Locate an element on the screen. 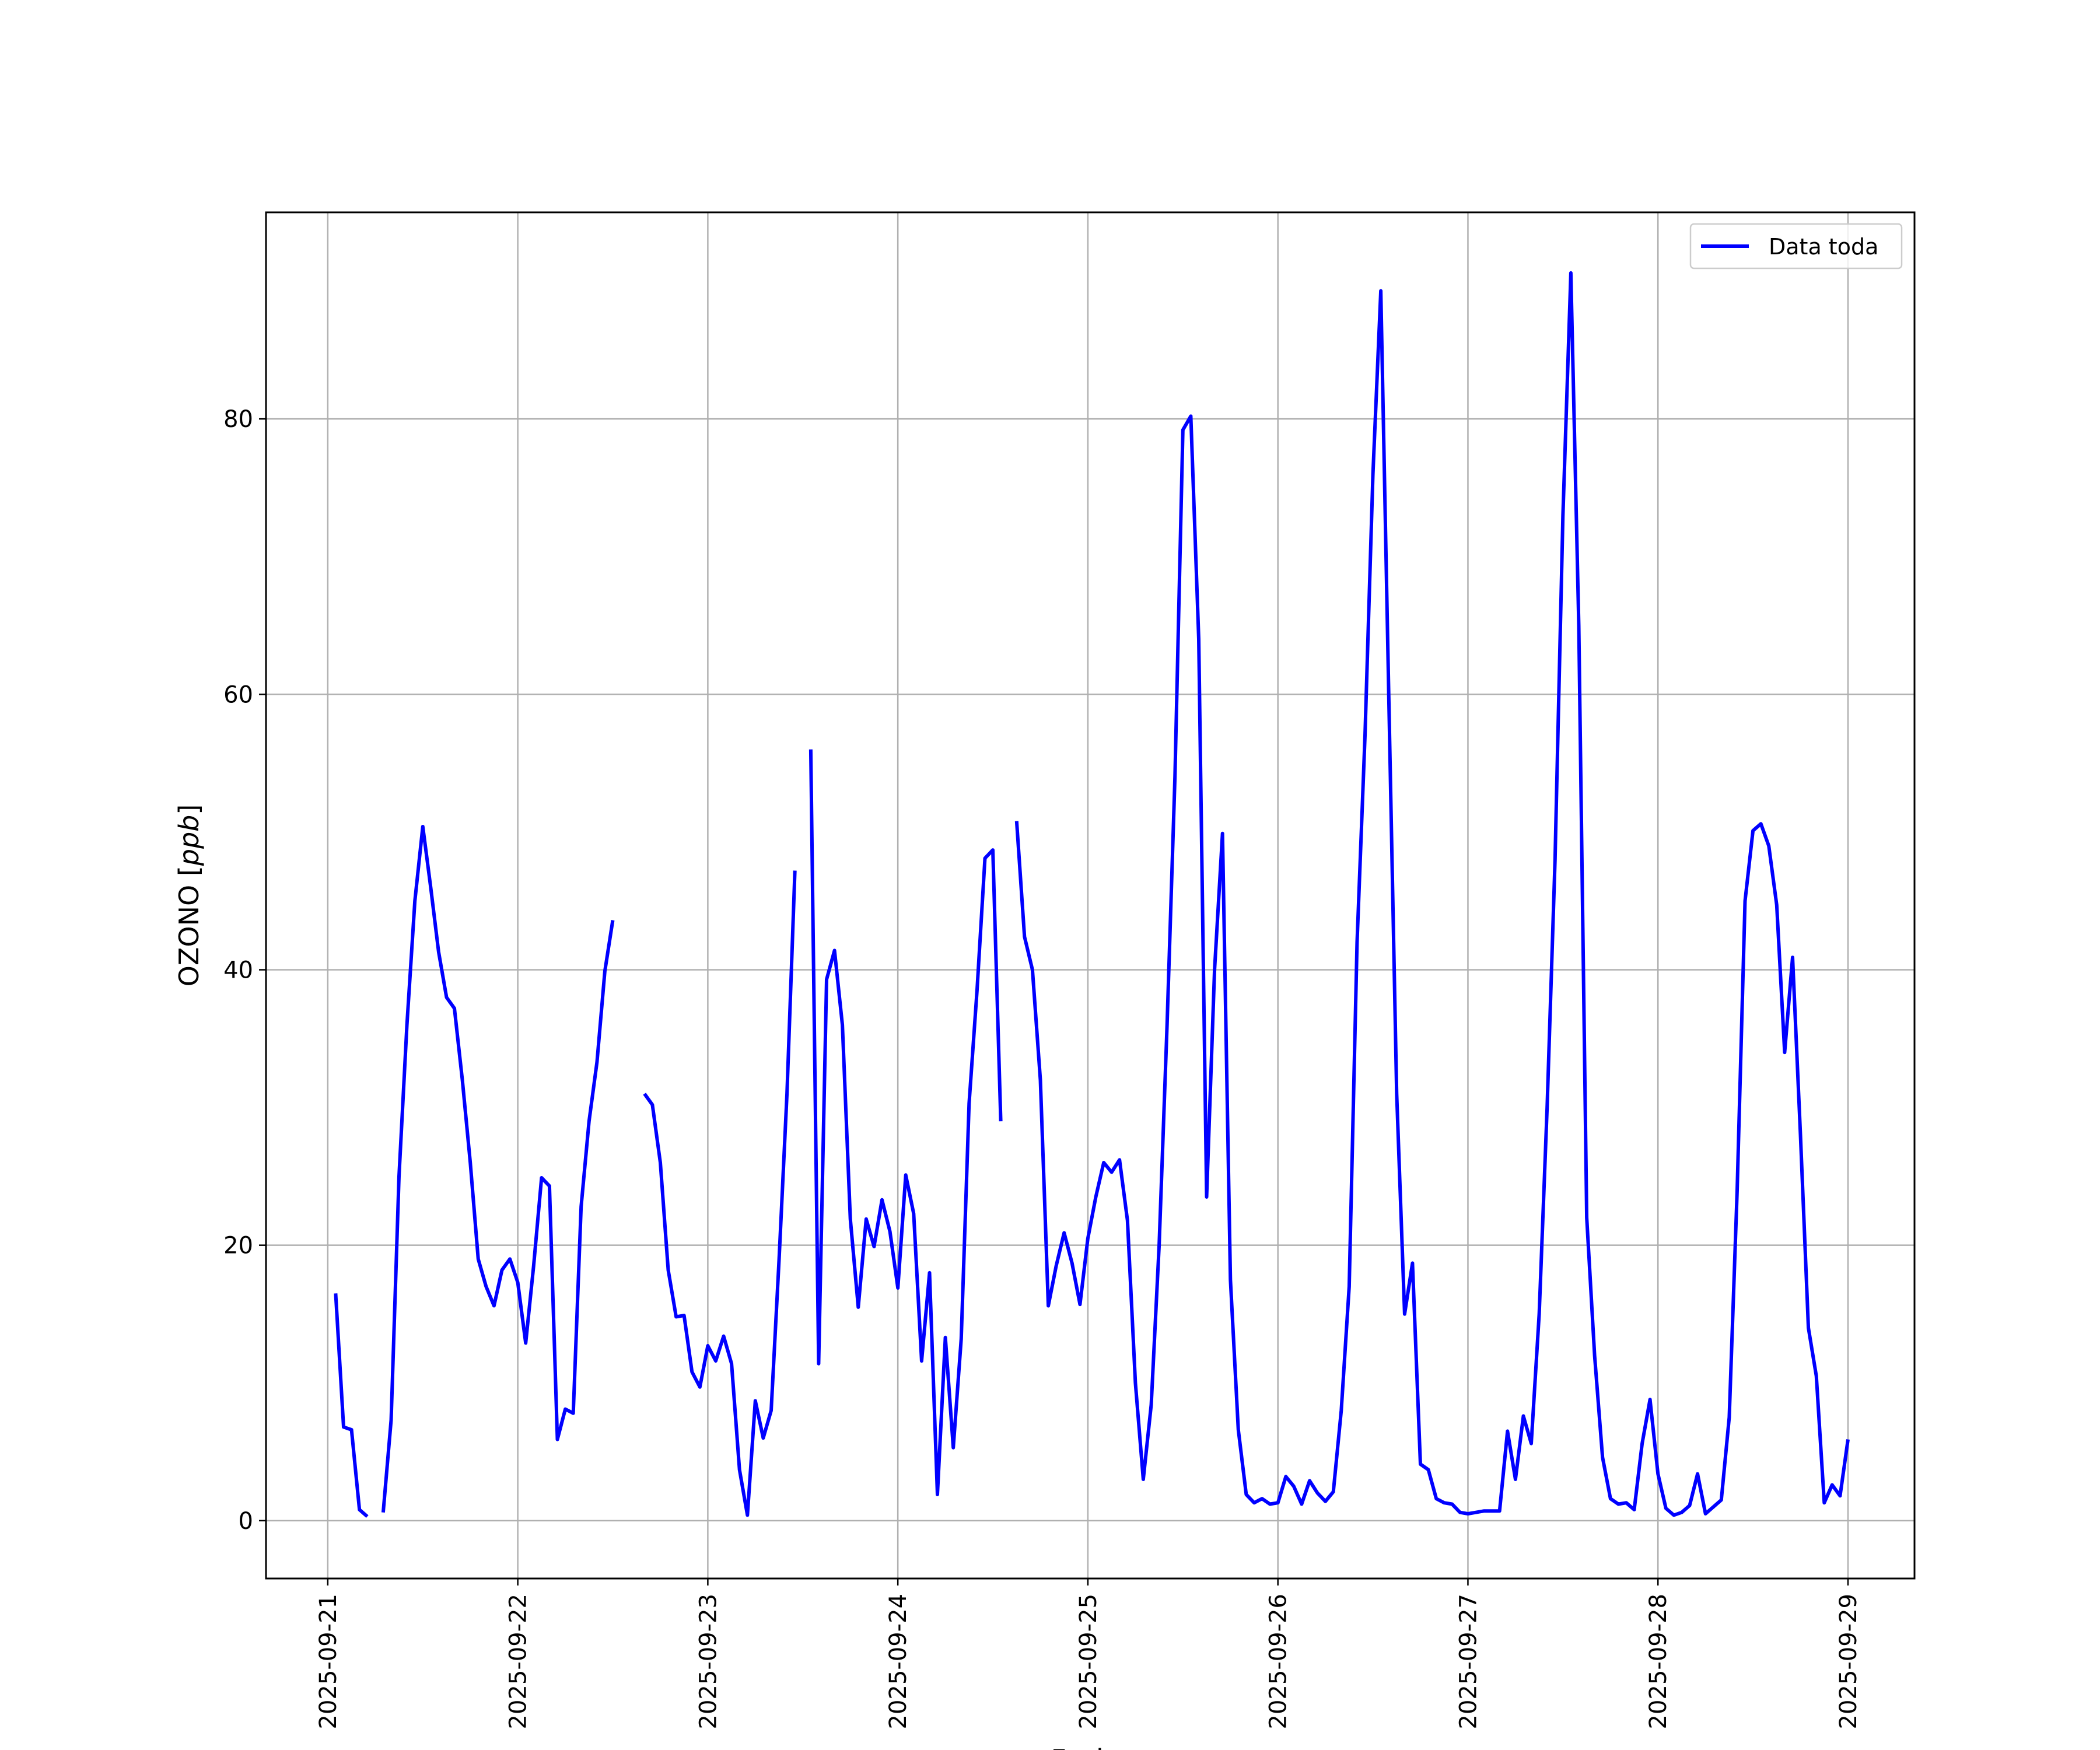 This screenshot has width=2100, height=1750. y-axis-label: OZONO [ppb] is located at coordinates (189, 895).